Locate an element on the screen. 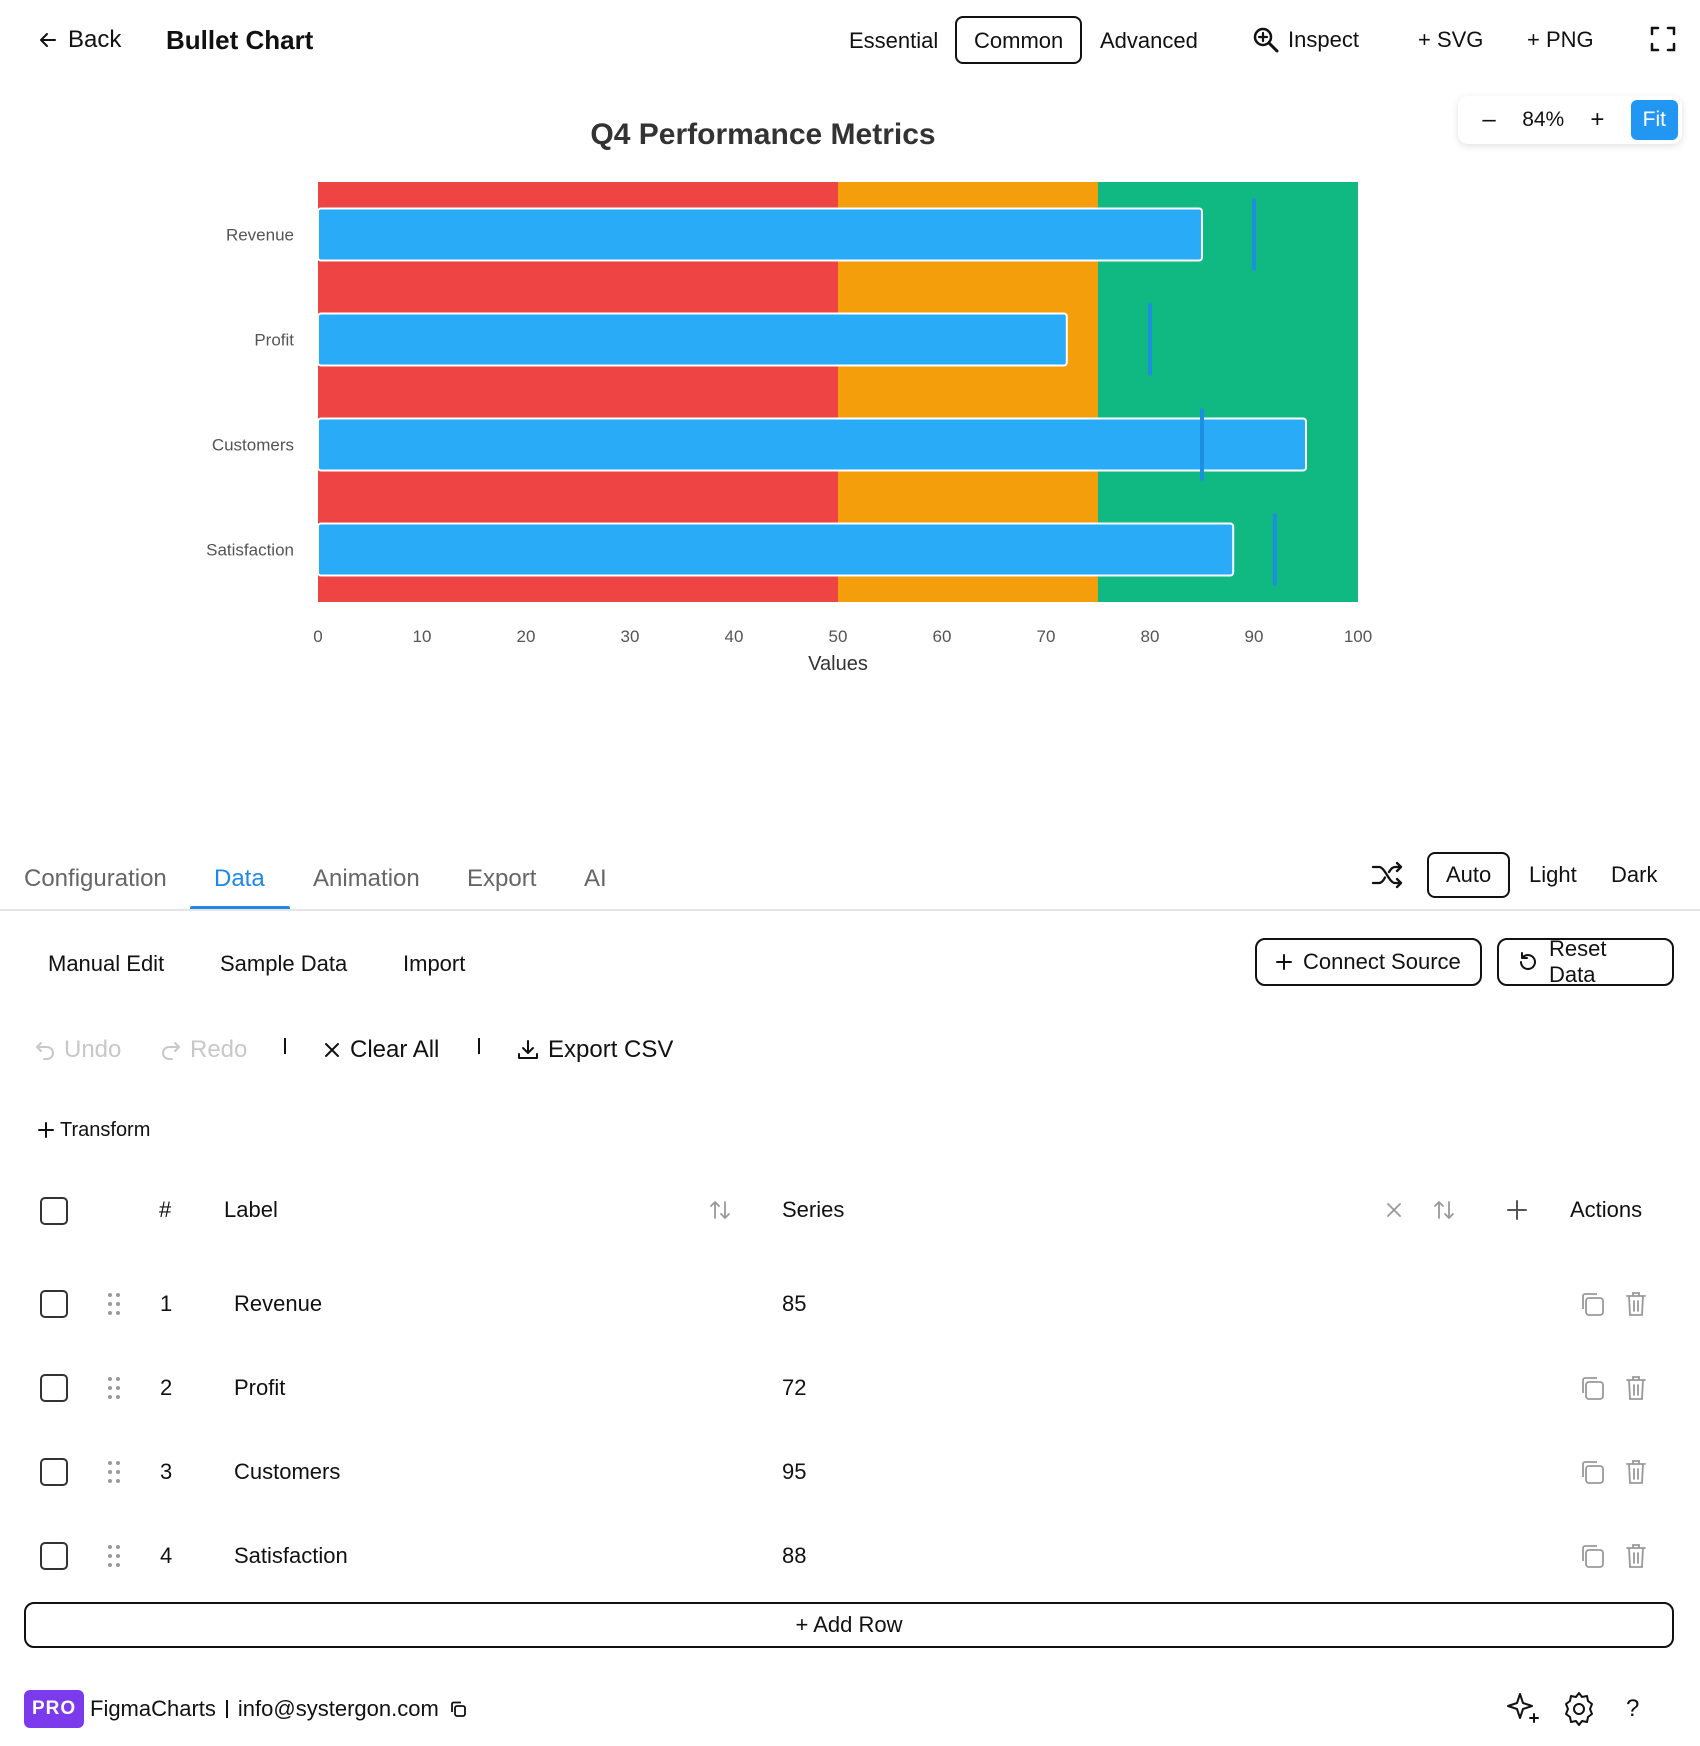 The image size is (1700, 1746). clear-all-button: Clear All is located at coordinates (380, 1050).